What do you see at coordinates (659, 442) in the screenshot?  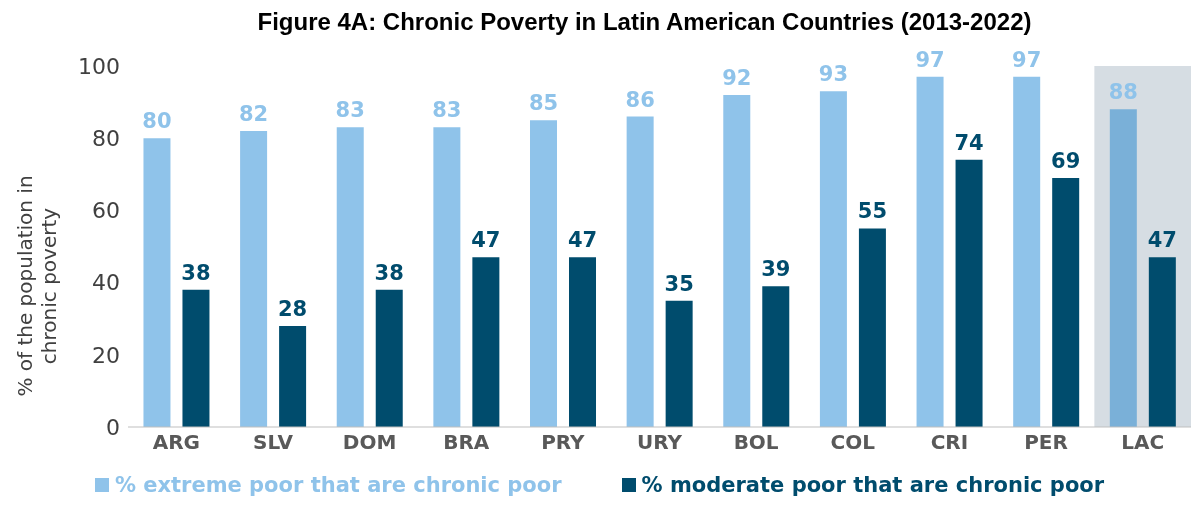 I see `x-tick-label: URY` at bounding box center [659, 442].